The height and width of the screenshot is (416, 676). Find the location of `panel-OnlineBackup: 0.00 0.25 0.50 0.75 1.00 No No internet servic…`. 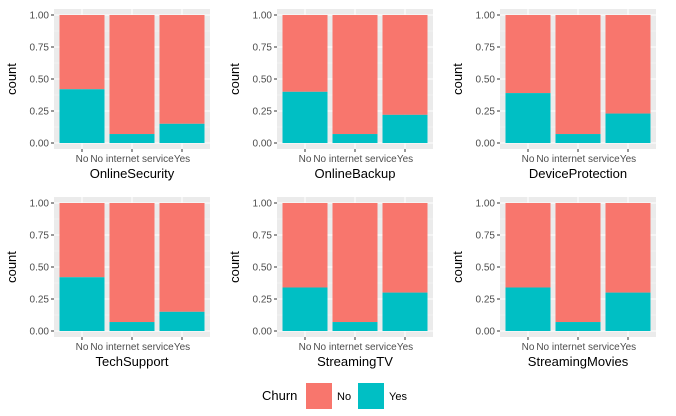

panel-OnlineBackup: 0.00 0.25 0.50 0.75 1.00 No No internet servic… is located at coordinates (330, 95).